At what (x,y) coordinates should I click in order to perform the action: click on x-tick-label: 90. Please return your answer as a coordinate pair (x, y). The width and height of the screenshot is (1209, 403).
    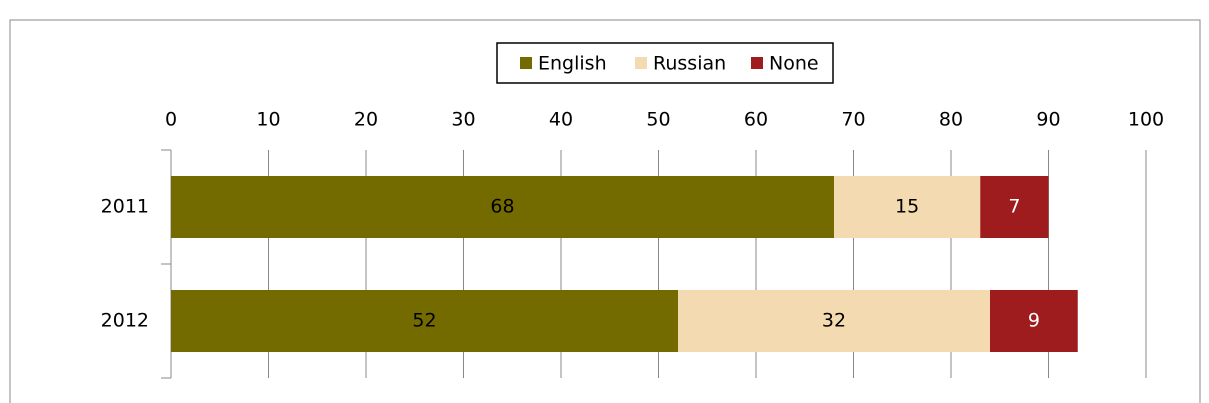
    Looking at the image, I should click on (1048, 120).